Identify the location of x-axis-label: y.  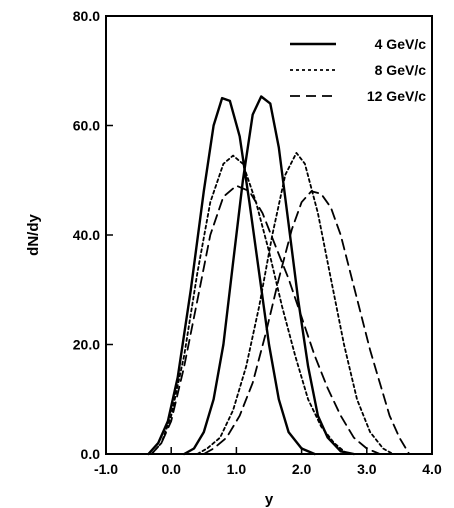
(269, 499).